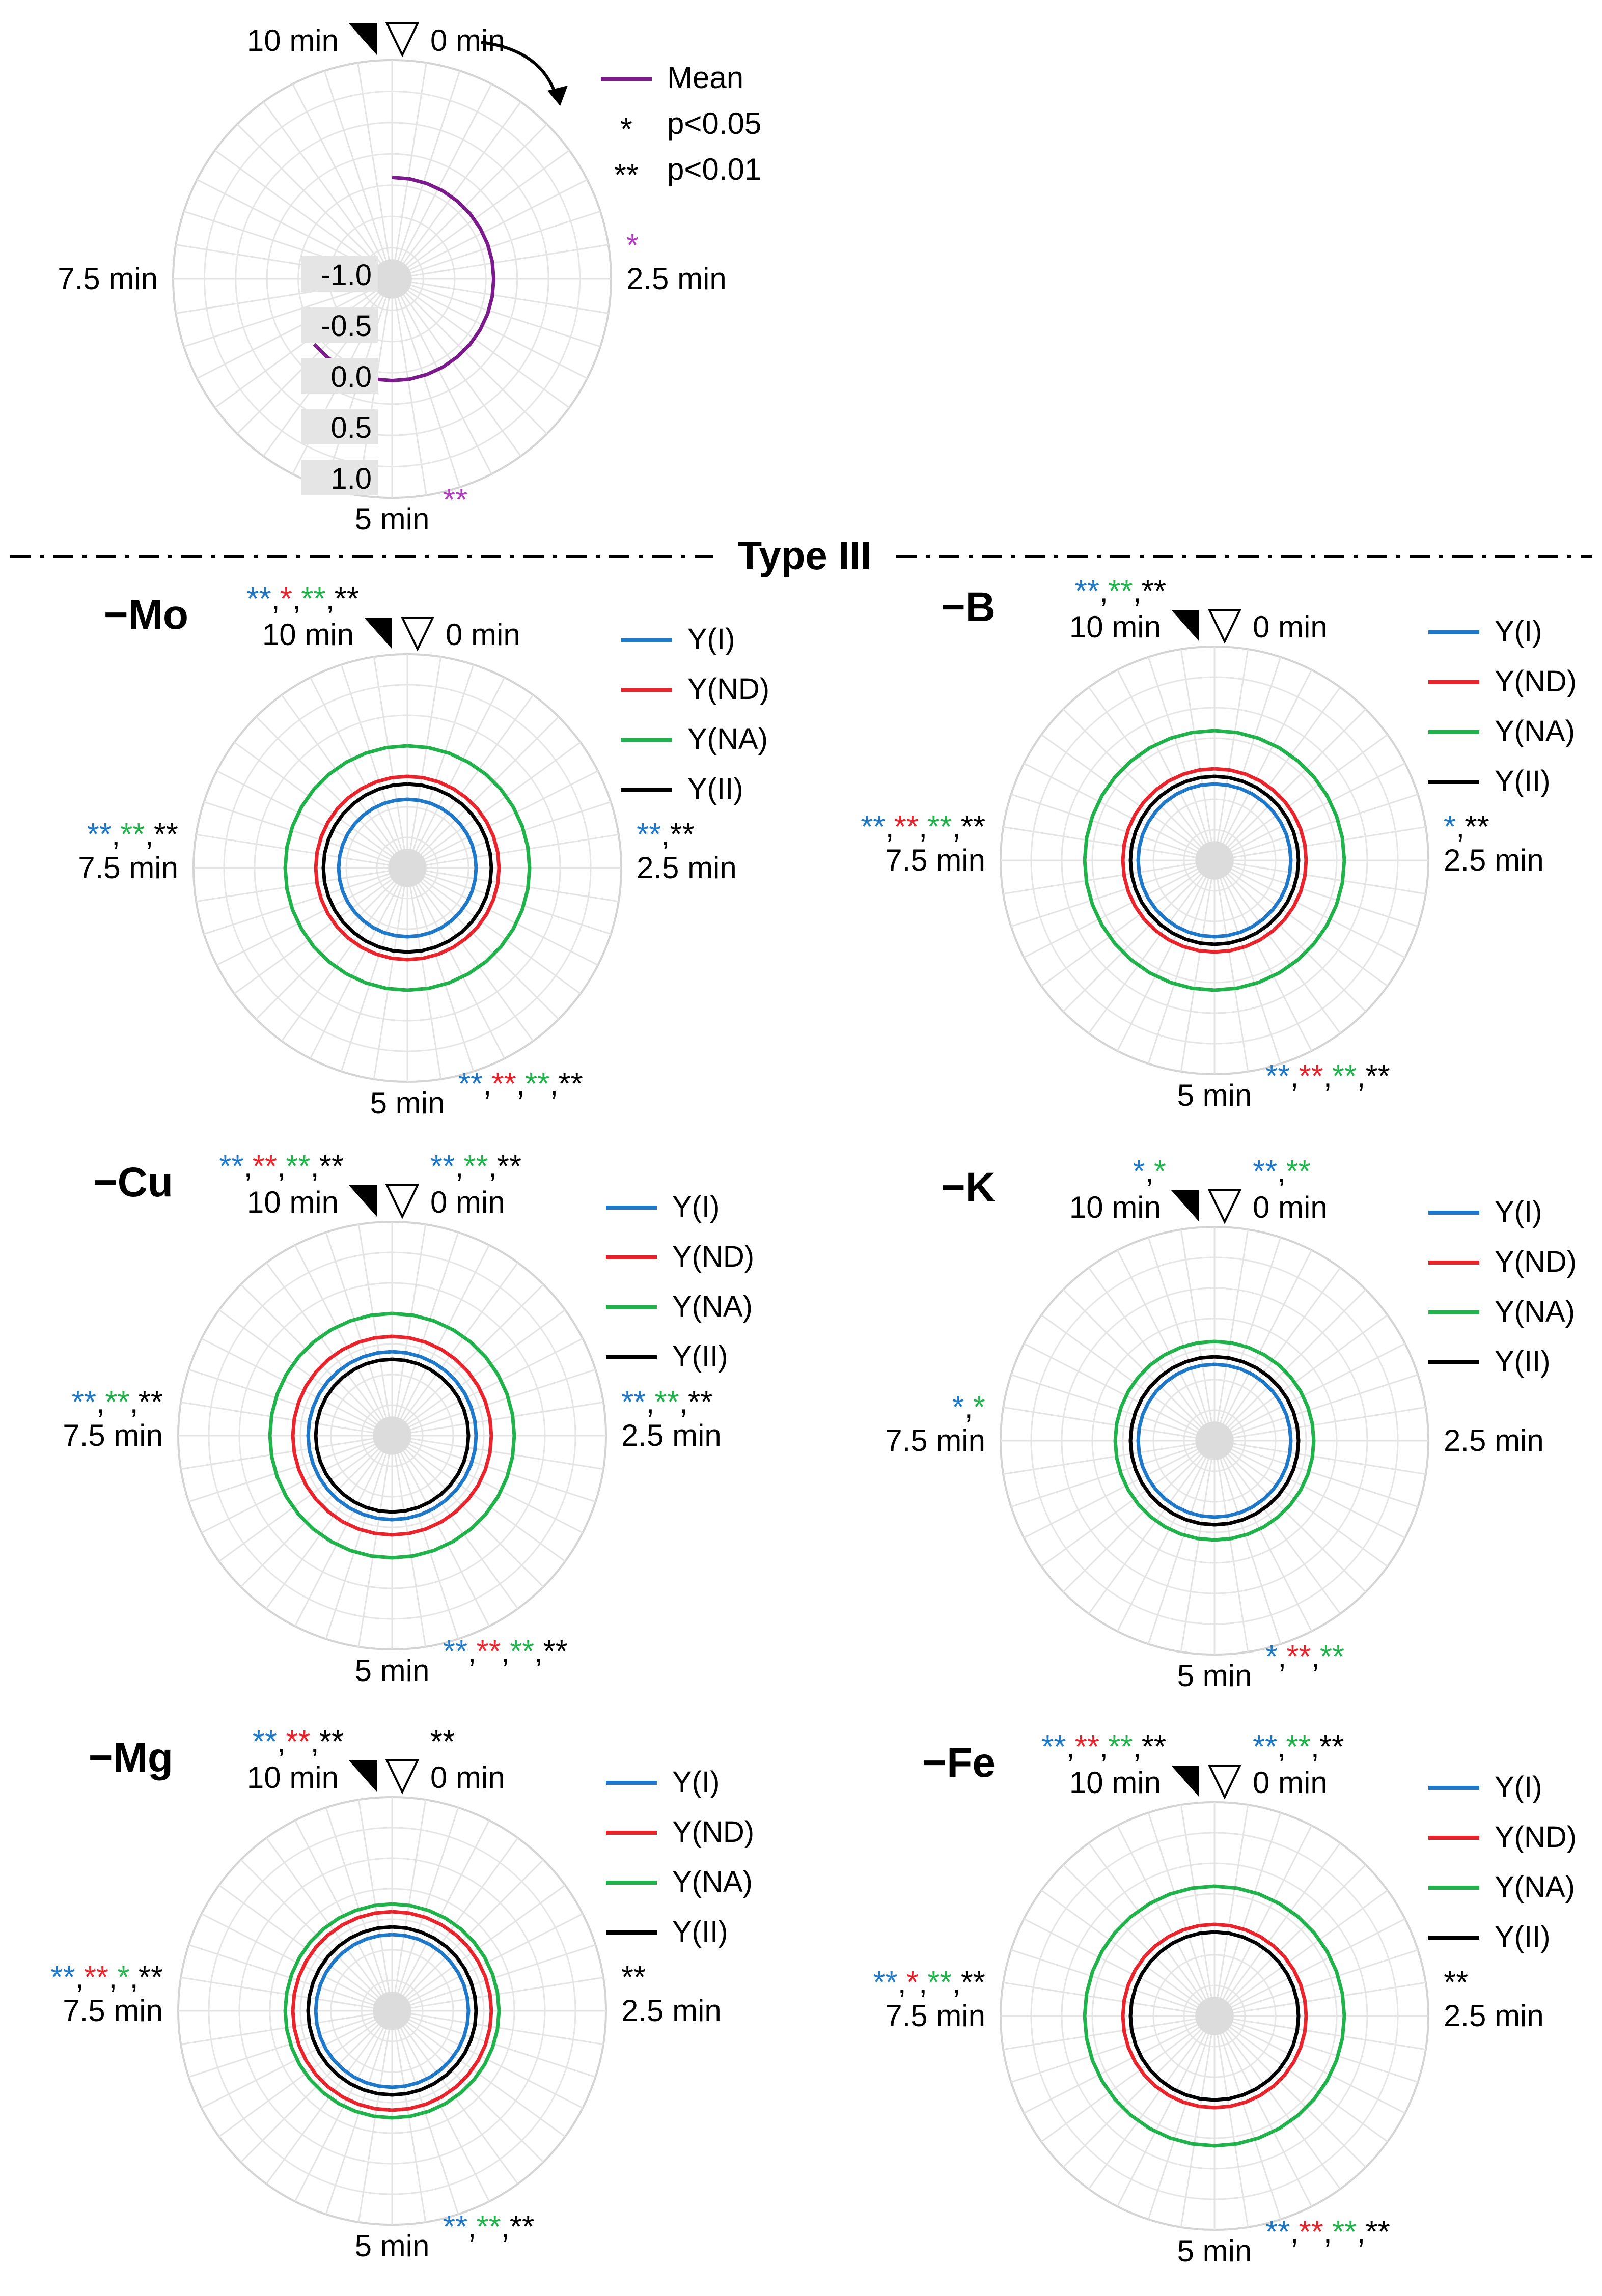 The image size is (1602, 2296). I want to click on sig-top-left-mark-1: ,, so click(1103, 591).